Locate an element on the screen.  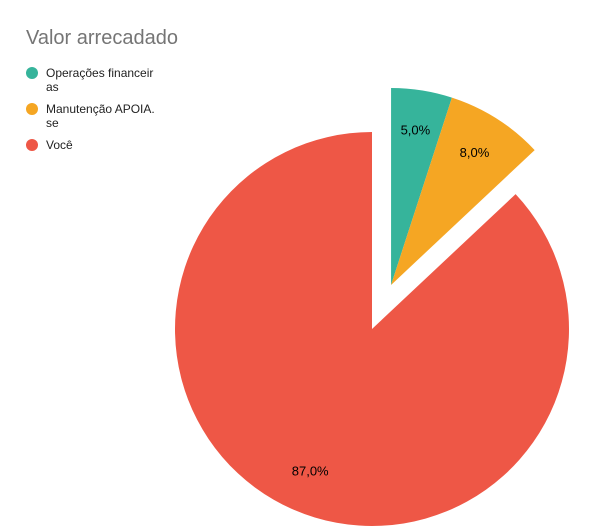
data-label: 87,0% is located at coordinates (310, 470).